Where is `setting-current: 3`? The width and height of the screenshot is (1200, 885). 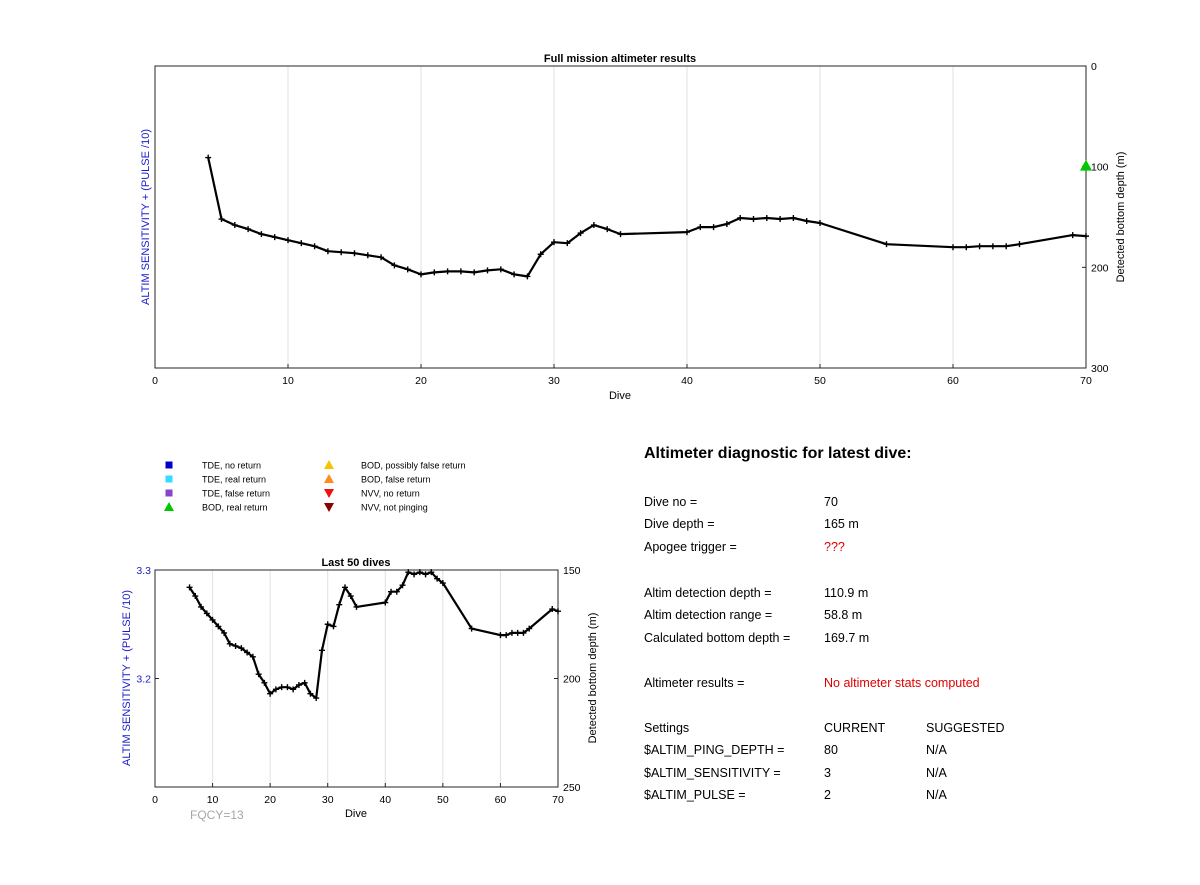 setting-current: 3 is located at coordinates (827, 773).